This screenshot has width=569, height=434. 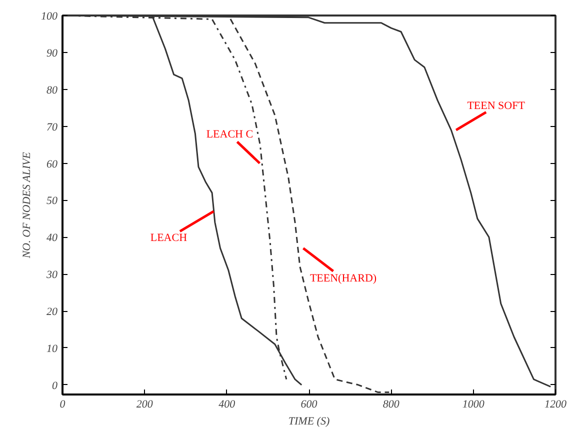 What do you see at coordinates (343, 278) in the screenshot?
I see `annotation: TEEN(HARD)` at bounding box center [343, 278].